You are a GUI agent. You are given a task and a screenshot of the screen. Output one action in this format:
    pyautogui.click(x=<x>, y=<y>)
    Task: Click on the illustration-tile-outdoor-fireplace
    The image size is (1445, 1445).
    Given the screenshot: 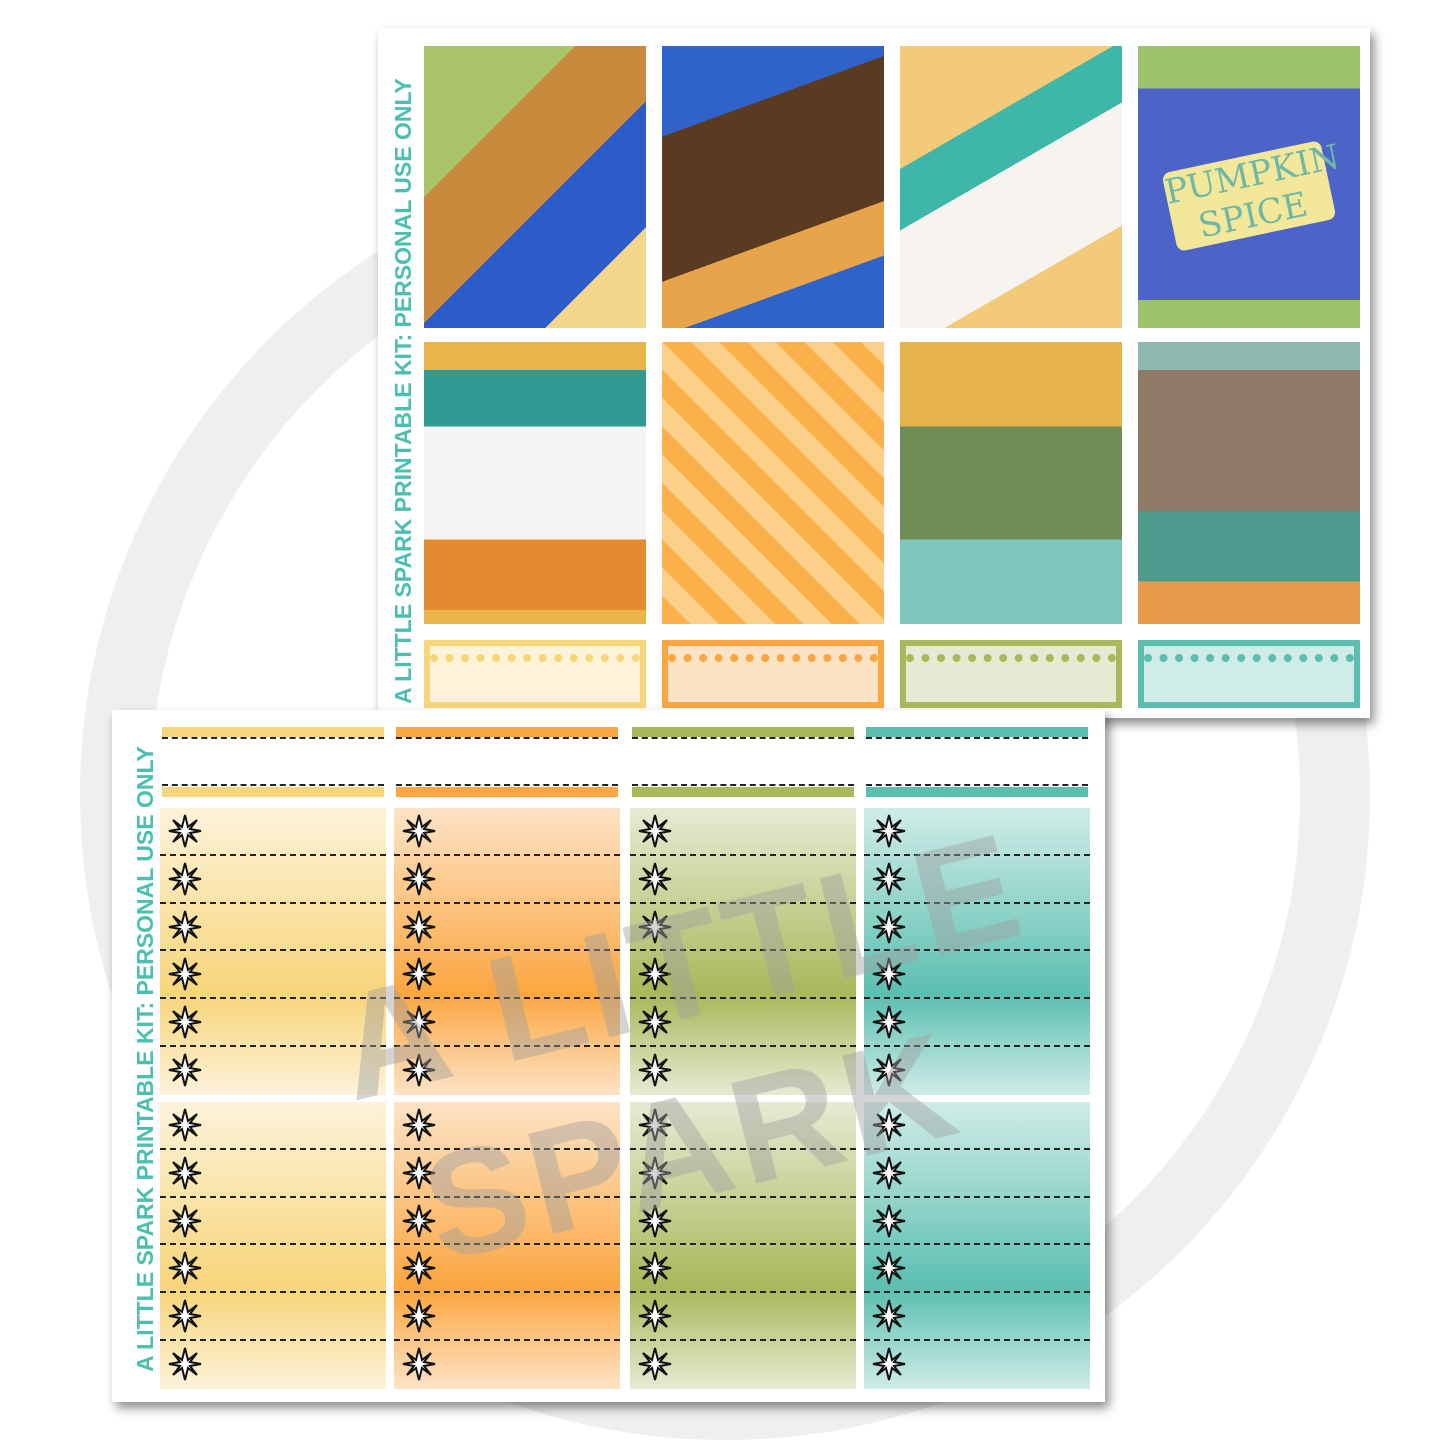 What is the action you would take?
    pyautogui.click(x=1249, y=483)
    